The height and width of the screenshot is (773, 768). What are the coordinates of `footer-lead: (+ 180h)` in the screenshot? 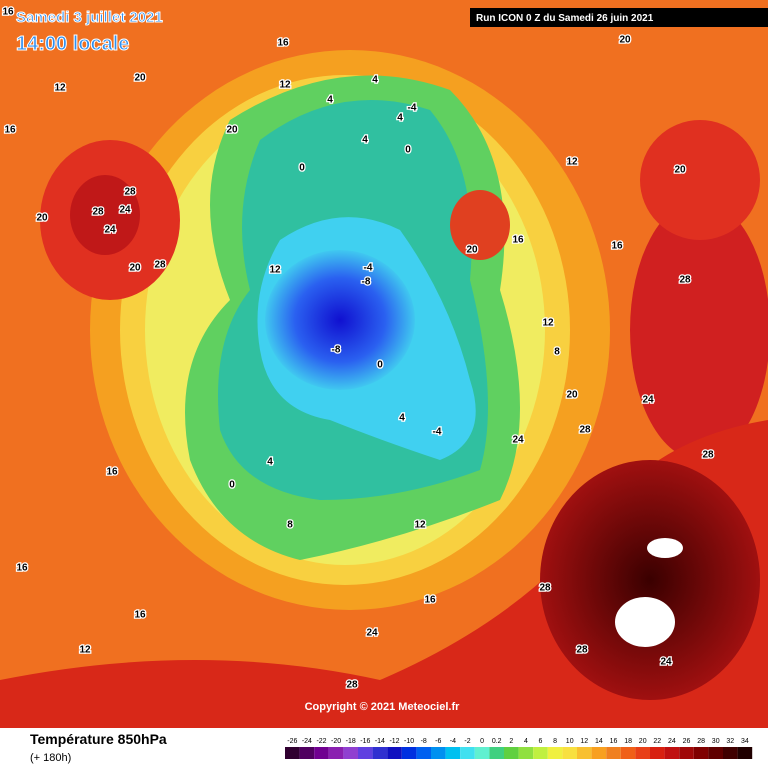 It's located at (50, 758).